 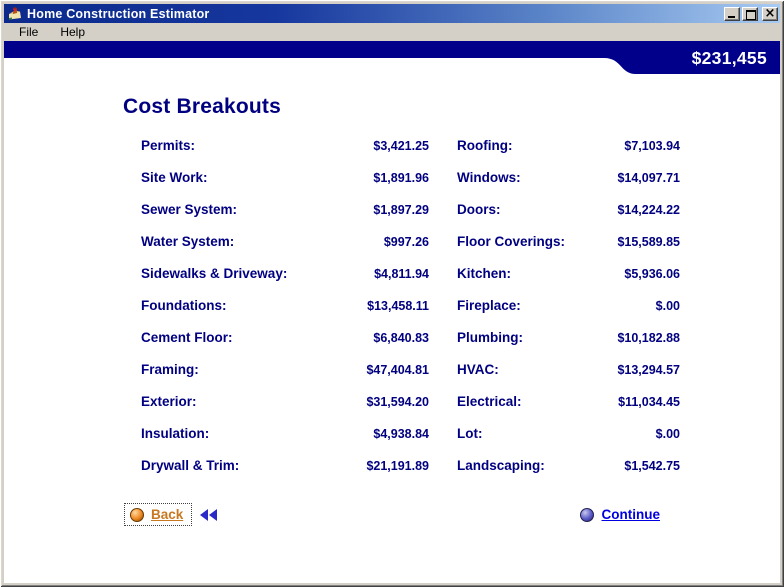 What do you see at coordinates (73, 32) in the screenshot?
I see `menu-help: Help` at bounding box center [73, 32].